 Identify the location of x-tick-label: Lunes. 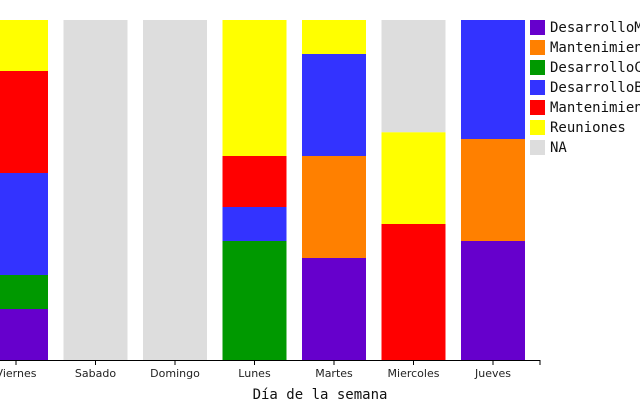
(254, 373).